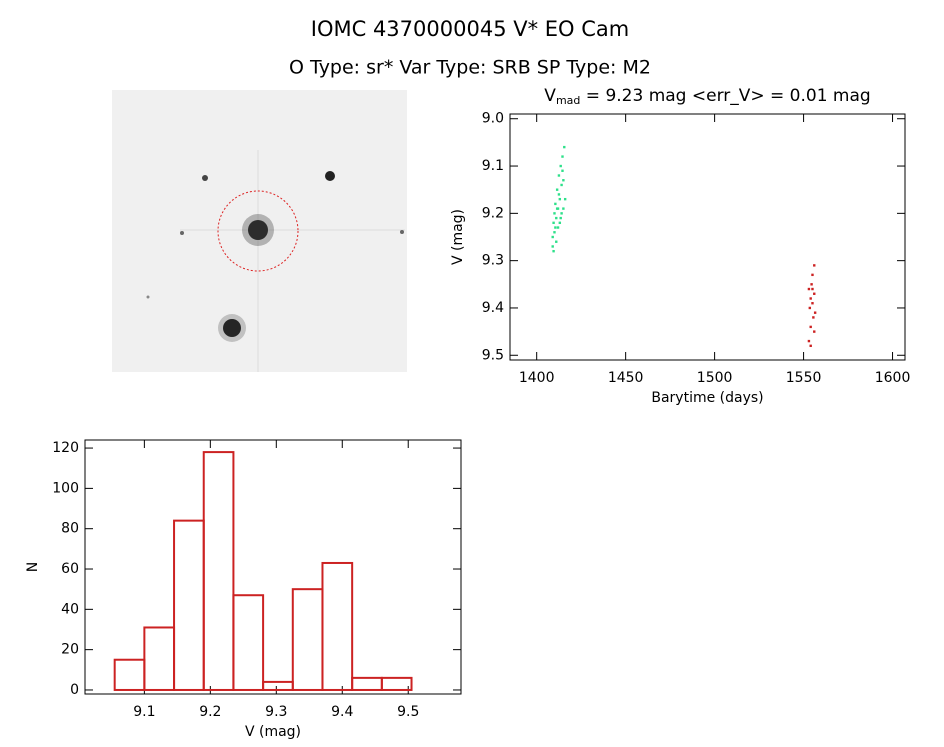  I want to click on chart-title: Vmad = 9.23 mag <err_V> = 0.01 mag, so click(707, 96).